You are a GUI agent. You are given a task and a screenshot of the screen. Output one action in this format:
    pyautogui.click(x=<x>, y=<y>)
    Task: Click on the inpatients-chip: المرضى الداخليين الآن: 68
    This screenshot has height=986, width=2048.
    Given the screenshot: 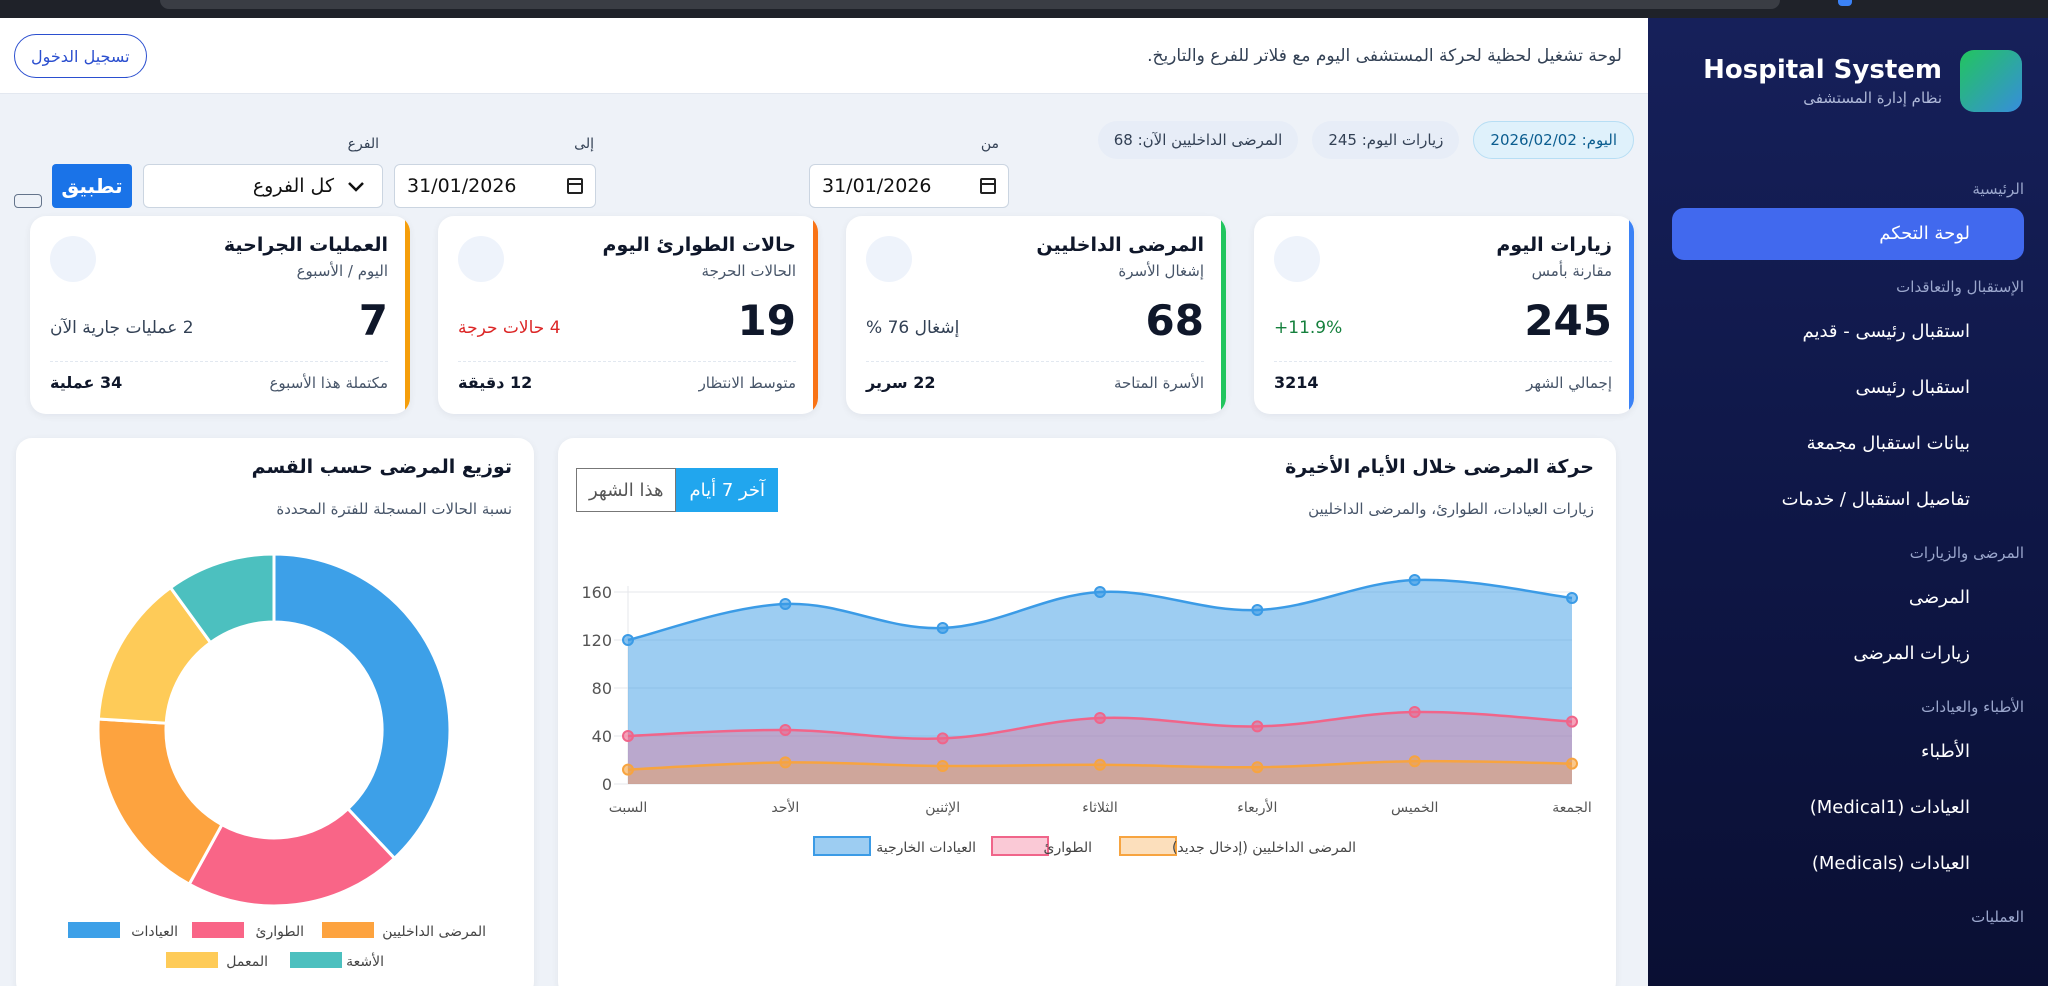 What is the action you would take?
    pyautogui.click(x=1198, y=140)
    